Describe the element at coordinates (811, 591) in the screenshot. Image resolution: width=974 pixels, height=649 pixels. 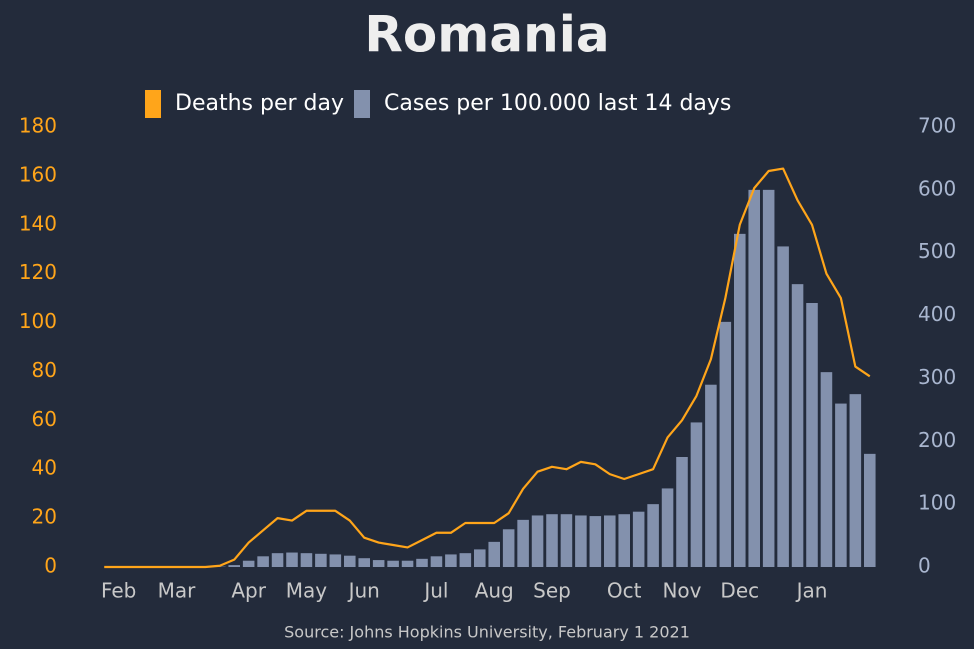
I see `x-tick-label: Jan` at that location.